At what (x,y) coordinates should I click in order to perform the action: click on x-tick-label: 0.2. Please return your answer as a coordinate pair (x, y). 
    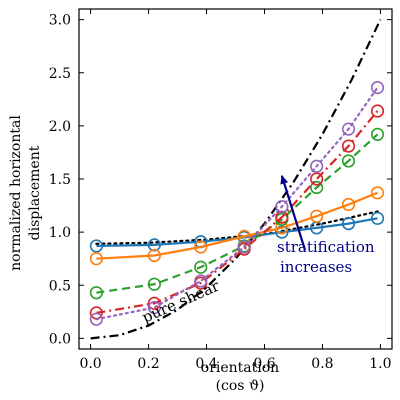
    Looking at the image, I should click on (148, 364).